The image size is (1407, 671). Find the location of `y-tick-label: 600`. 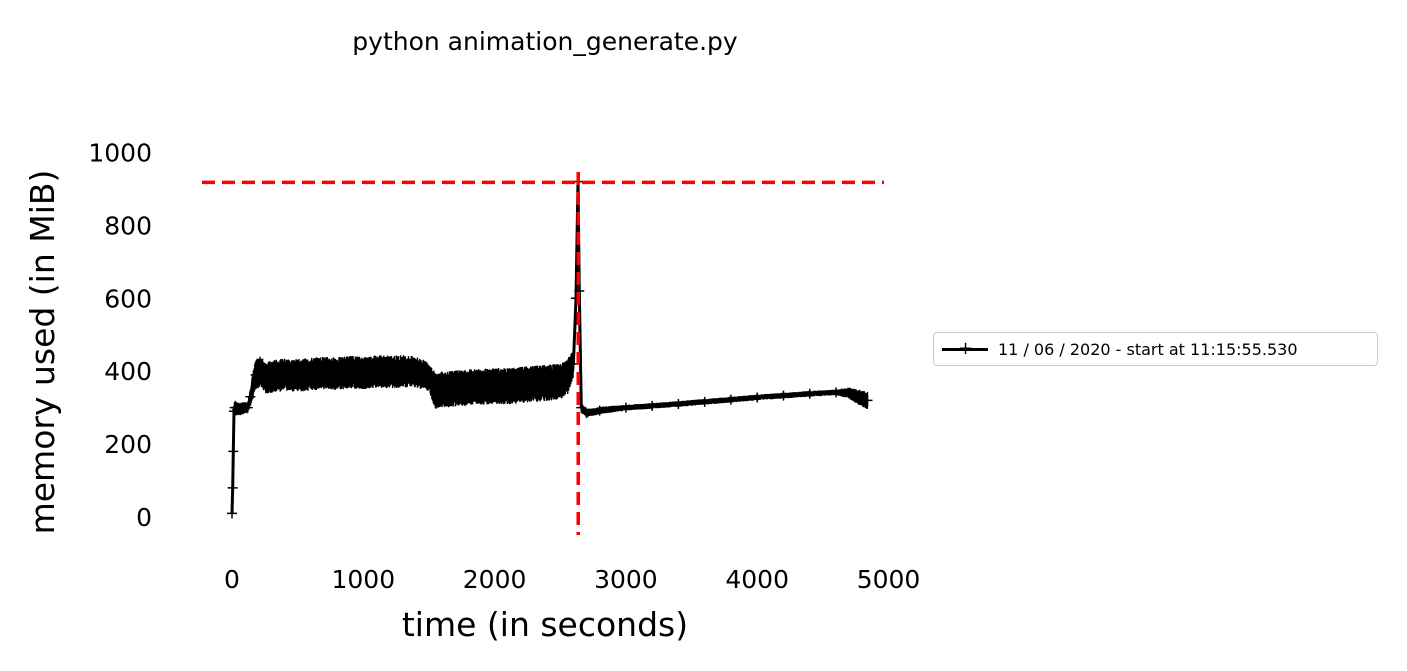

y-tick-label: 600 is located at coordinates (128, 298).